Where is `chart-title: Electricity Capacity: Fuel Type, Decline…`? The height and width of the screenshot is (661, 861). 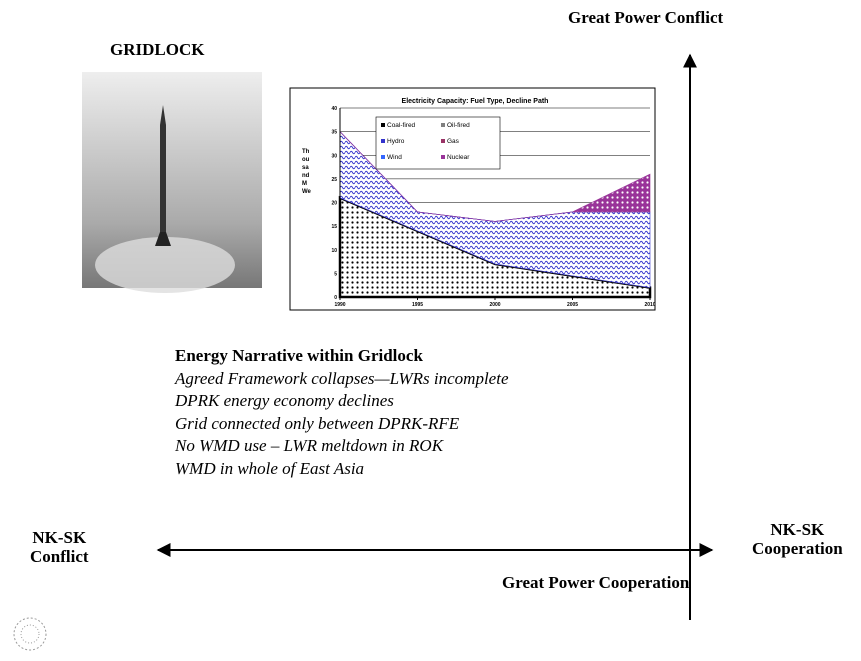 chart-title: Electricity Capacity: Fuel Type, Decline… is located at coordinates (475, 101).